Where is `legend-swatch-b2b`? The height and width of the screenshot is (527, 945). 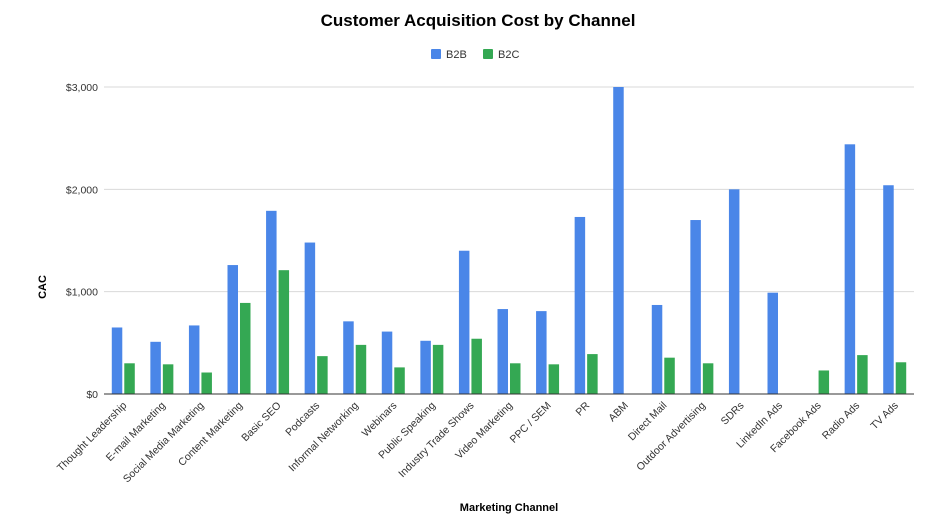
legend-swatch-b2b is located at coordinates (436, 54).